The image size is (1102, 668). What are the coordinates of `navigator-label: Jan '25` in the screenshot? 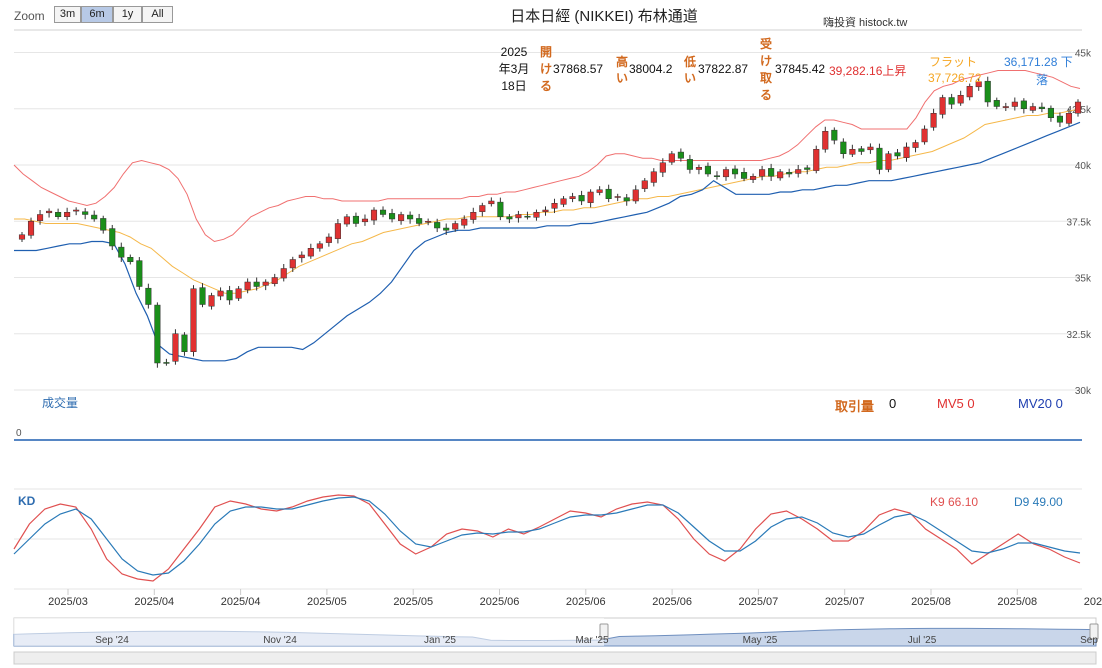 It's located at (440, 640).